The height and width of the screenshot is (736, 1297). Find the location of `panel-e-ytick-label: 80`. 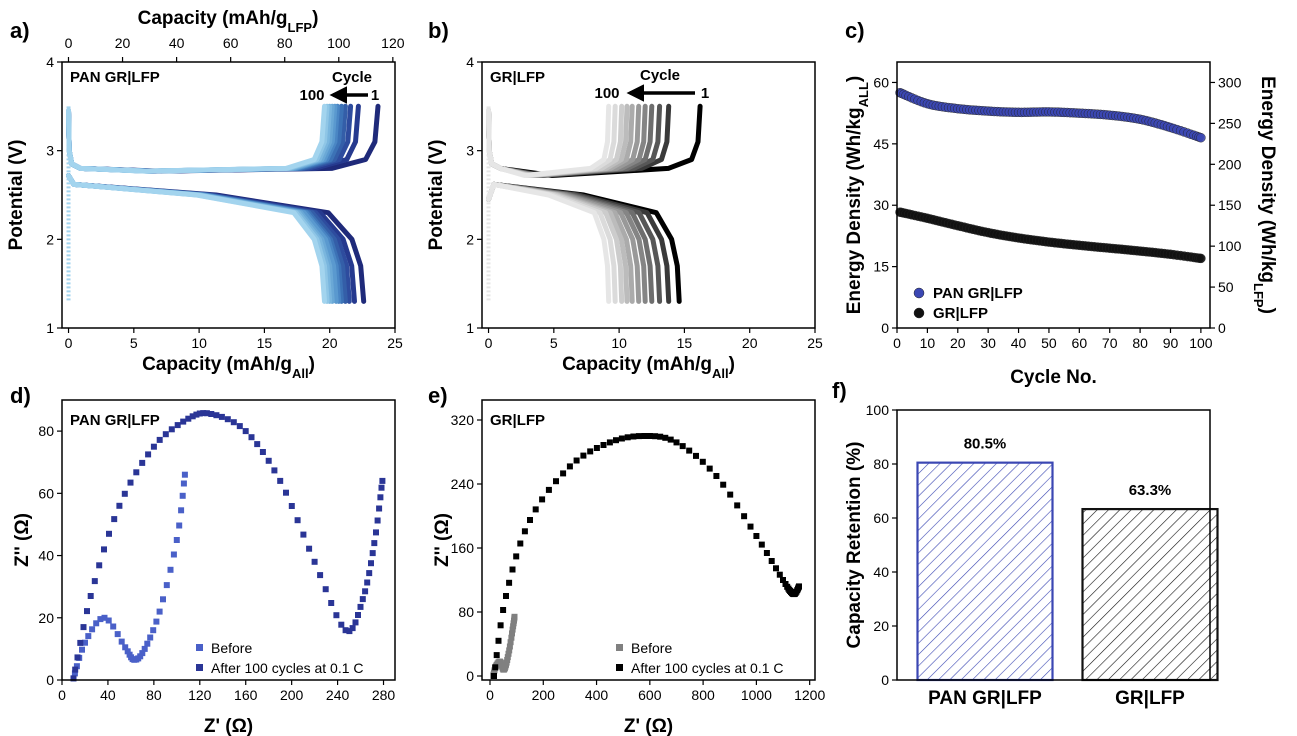

panel-e-ytick-label: 80 is located at coordinates (466, 612).